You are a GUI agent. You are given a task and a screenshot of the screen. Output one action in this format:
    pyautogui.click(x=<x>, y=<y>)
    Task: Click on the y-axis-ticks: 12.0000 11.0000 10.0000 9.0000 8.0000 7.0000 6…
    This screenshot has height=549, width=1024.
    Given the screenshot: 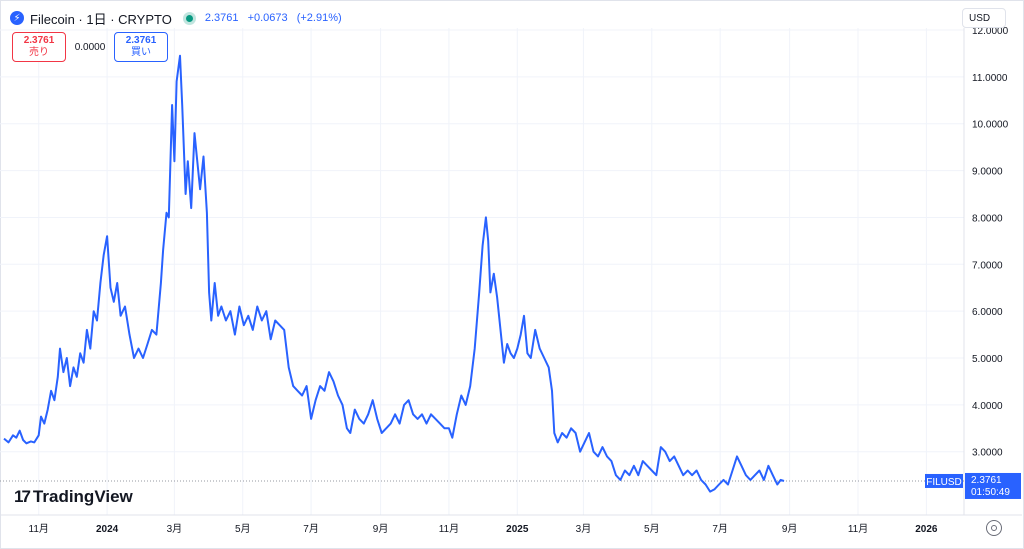 What is the action you would take?
    pyautogui.click(x=990, y=242)
    